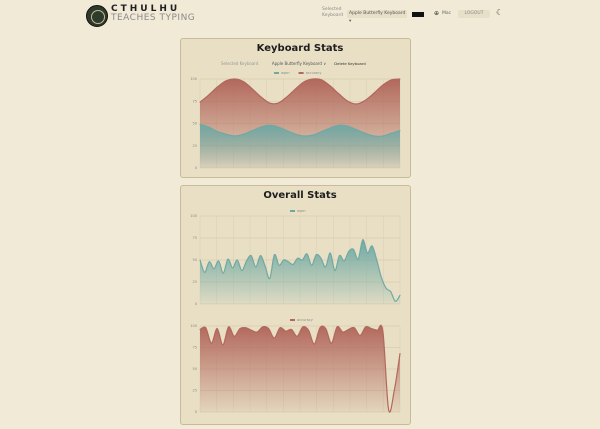 This screenshot has width=600, height=429. What do you see at coordinates (299, 63) in the screenshot?
I see `panel-keyboard-select: Apple Butterfly Keyboard ∨` at bounding box center [299, 63].